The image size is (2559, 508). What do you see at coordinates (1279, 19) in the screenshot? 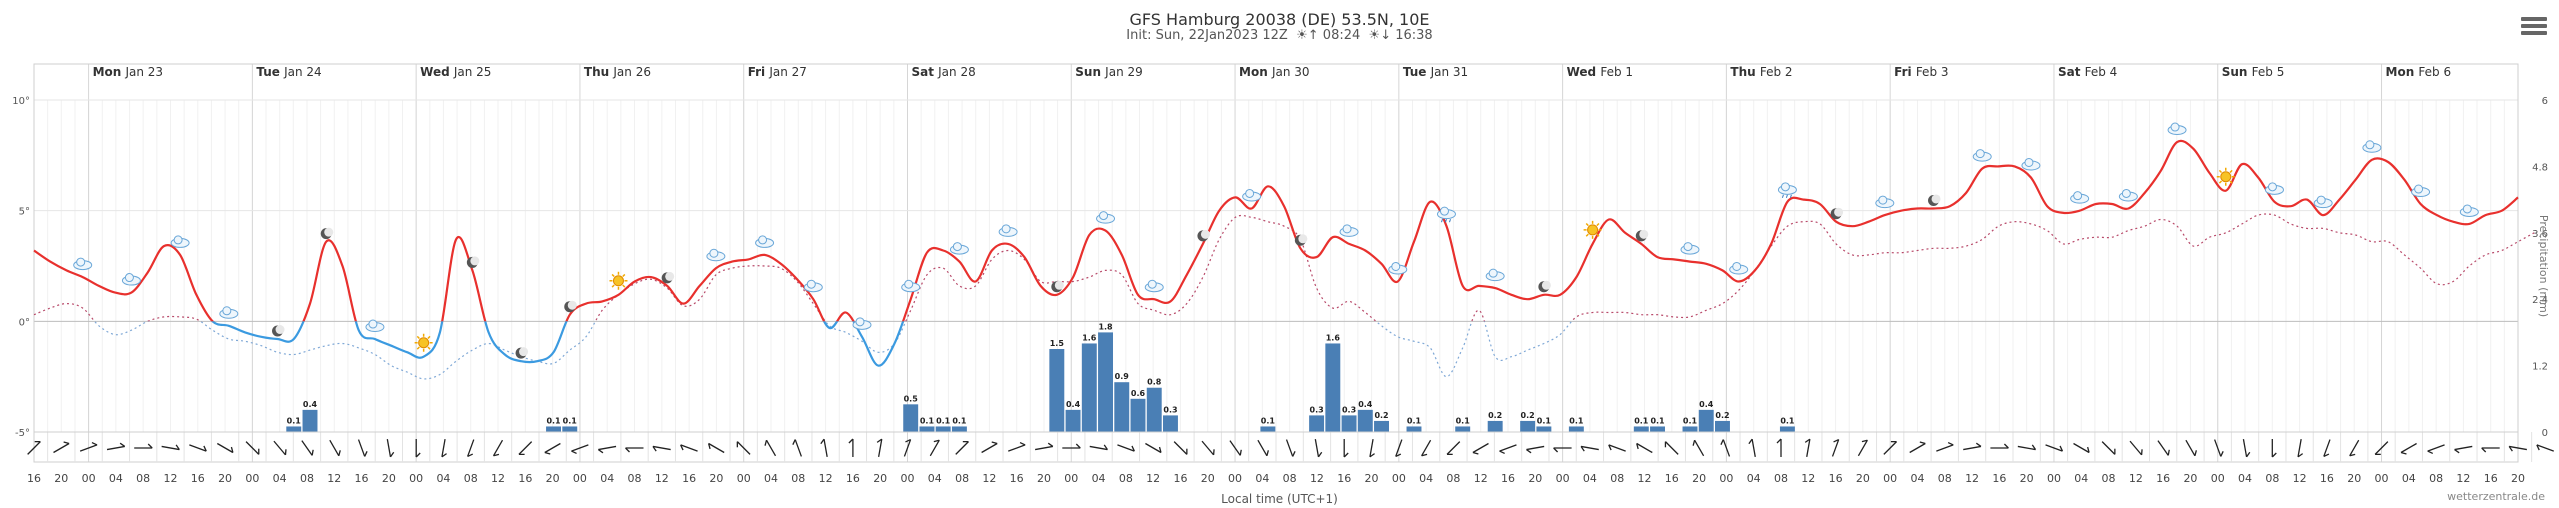
I see `chart-title: GFS Hamburg 20038 (DE) 53.5N, 10E` at bounding box center [1279, 19].